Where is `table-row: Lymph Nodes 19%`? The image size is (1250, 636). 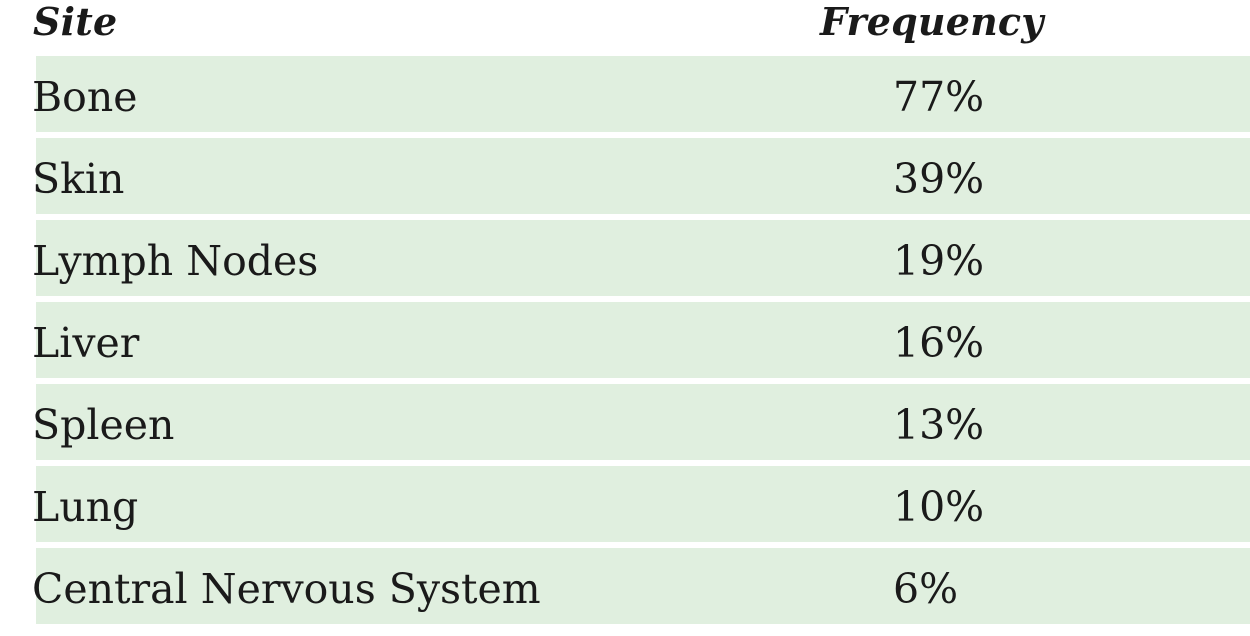 table-row: Lymph Nodes 19% is located at coordinates (641, 258).